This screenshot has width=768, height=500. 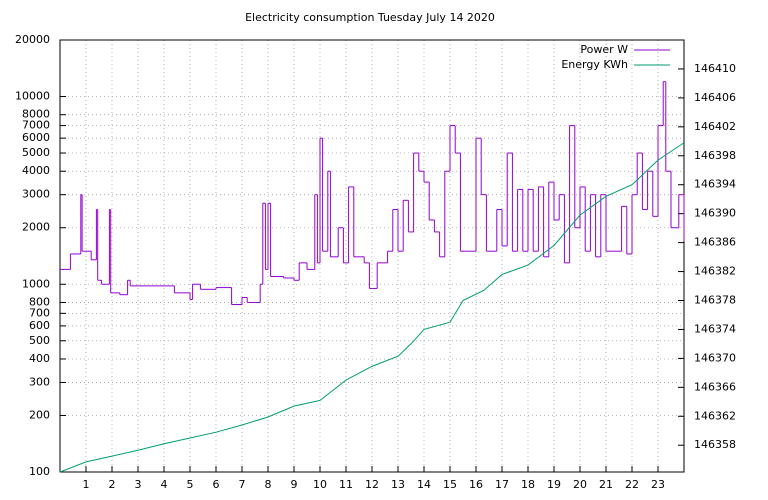 What do you see at coordinates (715, 300) in the screenshot?
I see `y2-tick-label: 146378` at bounding box center [715, 300].